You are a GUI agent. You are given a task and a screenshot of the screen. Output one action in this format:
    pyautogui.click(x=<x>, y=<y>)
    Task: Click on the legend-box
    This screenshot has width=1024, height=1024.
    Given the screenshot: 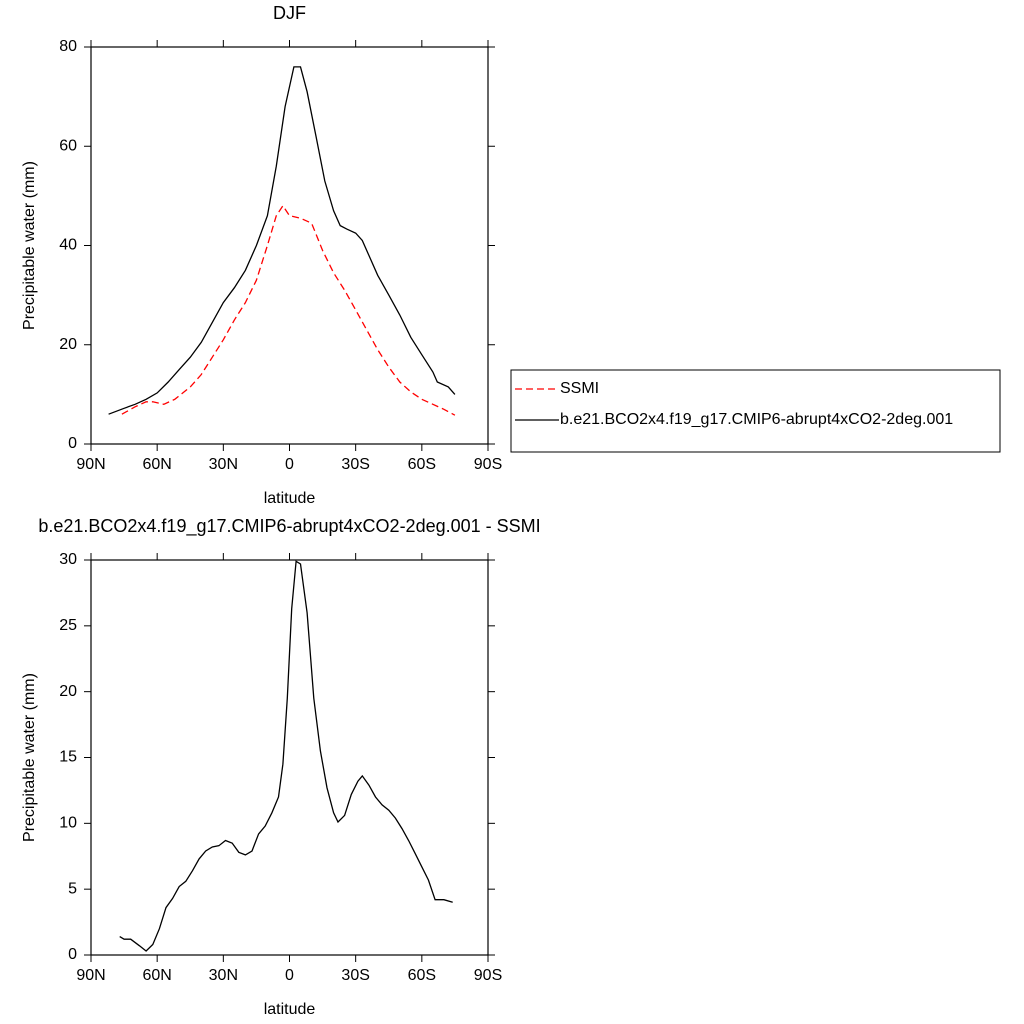 What is the action you would take?
    pyautogui.click(x=755, y=411)
    